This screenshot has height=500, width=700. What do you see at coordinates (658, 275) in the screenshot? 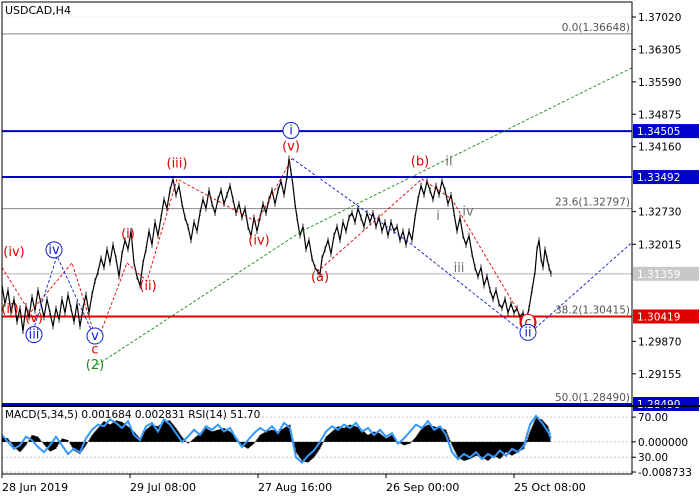
I see `level-price-value: 1.31359` at bounding box center [658, 275].